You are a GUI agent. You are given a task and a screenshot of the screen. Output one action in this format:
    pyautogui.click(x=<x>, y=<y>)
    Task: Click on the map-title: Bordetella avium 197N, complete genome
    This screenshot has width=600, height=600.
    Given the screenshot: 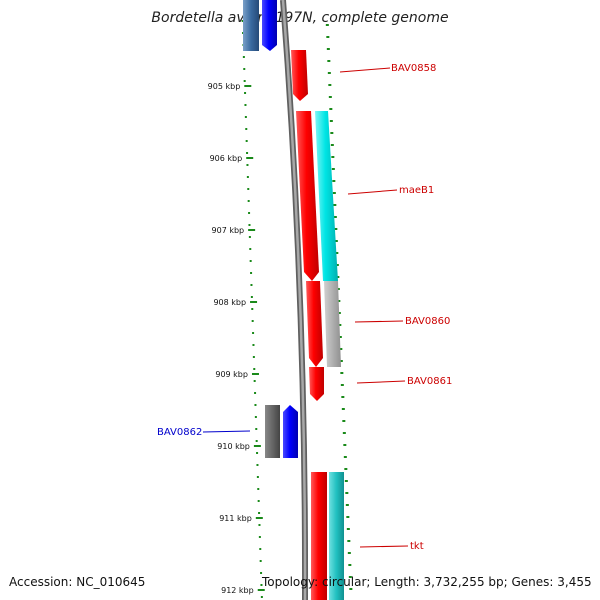 What is the action you would take?
    pyautogui.click(x=300, y=18)
    